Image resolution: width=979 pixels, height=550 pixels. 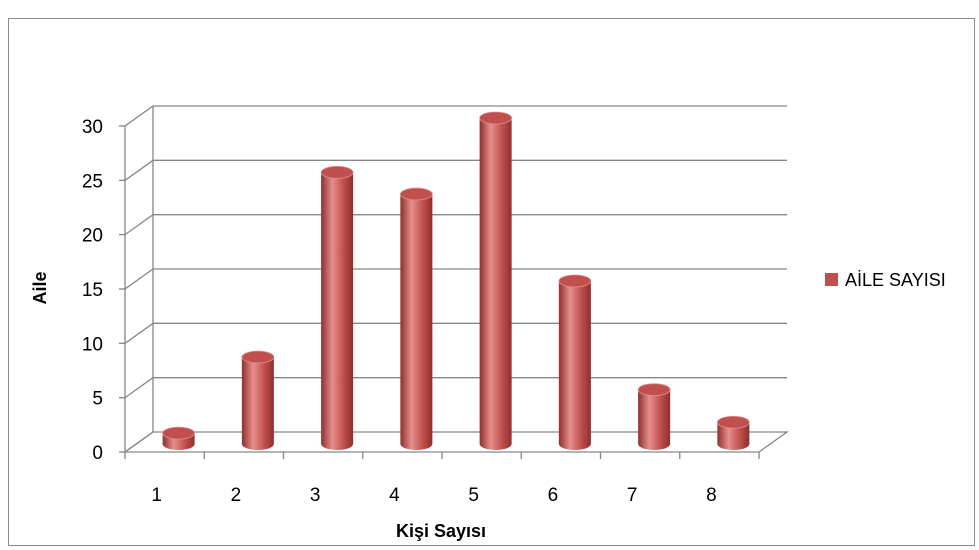 I want to click on legend: AİLE SAYISI, so click(x=885, y=280).